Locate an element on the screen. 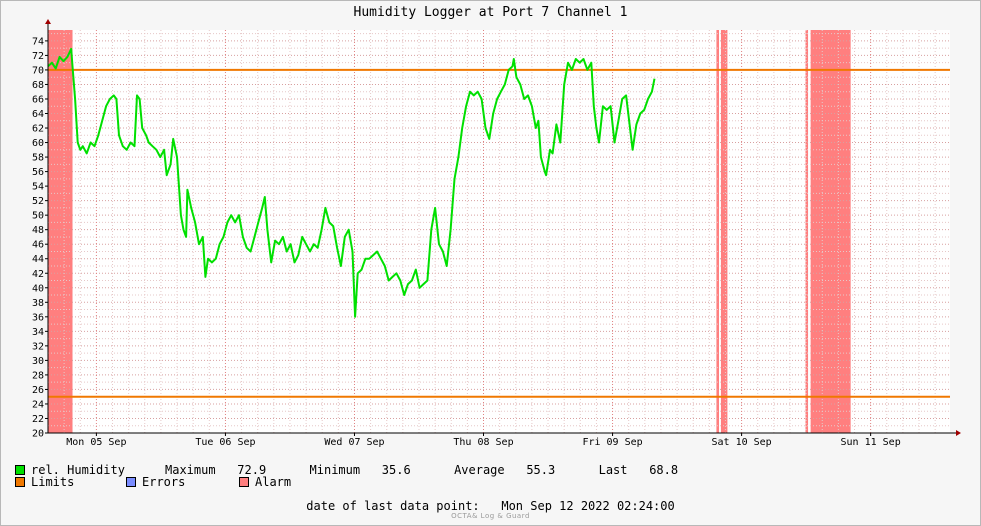 Image resolution: width=981 pixels, height=526 pixels. x-tick-label: Mon 05 Sep is located at coordinates (96, 442).